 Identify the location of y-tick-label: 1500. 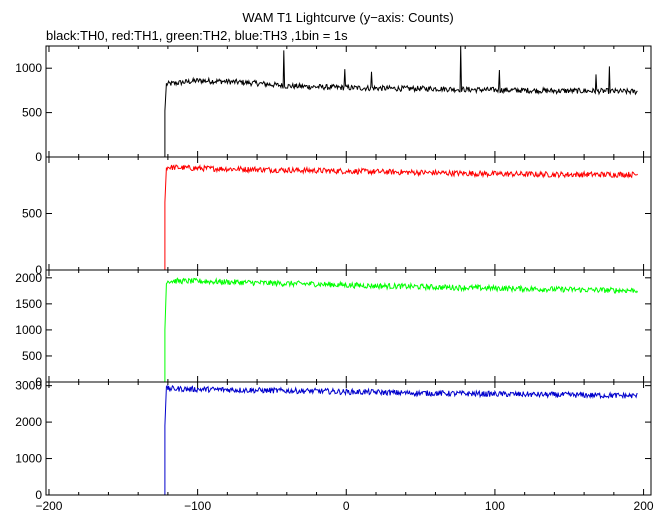
(28, 304).